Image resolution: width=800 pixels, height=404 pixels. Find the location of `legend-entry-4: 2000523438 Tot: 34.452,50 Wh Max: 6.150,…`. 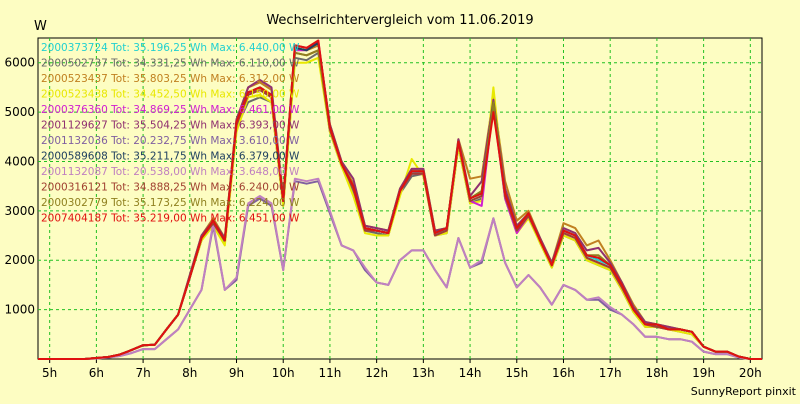

legend-entry-4: 2000523438 Tot: 34.452,50 Wh Max: 6.150,… is located at coordinates (170, 95).